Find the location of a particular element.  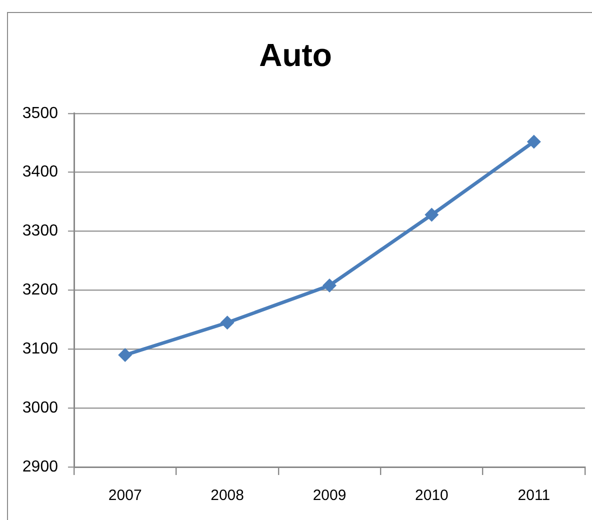

x-tick-label: 2009 is located at coordinates (329, 495).